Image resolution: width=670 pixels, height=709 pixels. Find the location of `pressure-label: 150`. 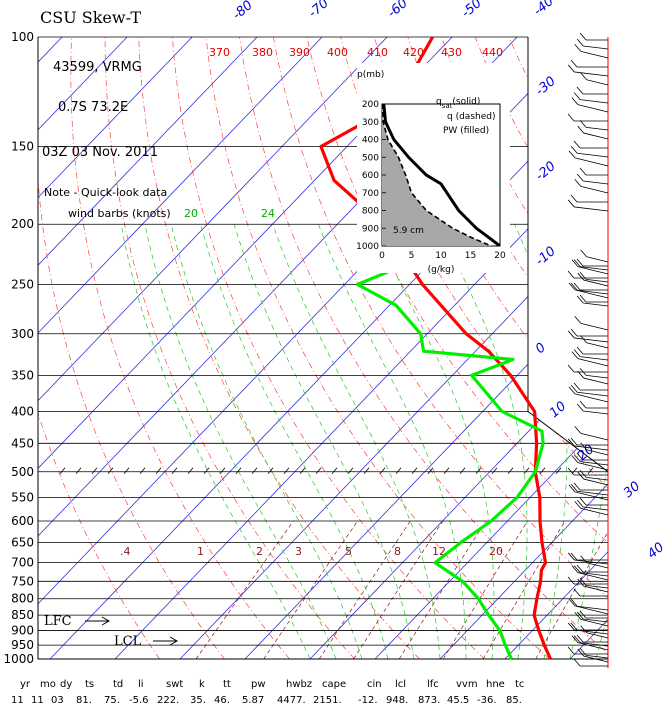

pressure-label: 150 is located at coordinates (22, 147).